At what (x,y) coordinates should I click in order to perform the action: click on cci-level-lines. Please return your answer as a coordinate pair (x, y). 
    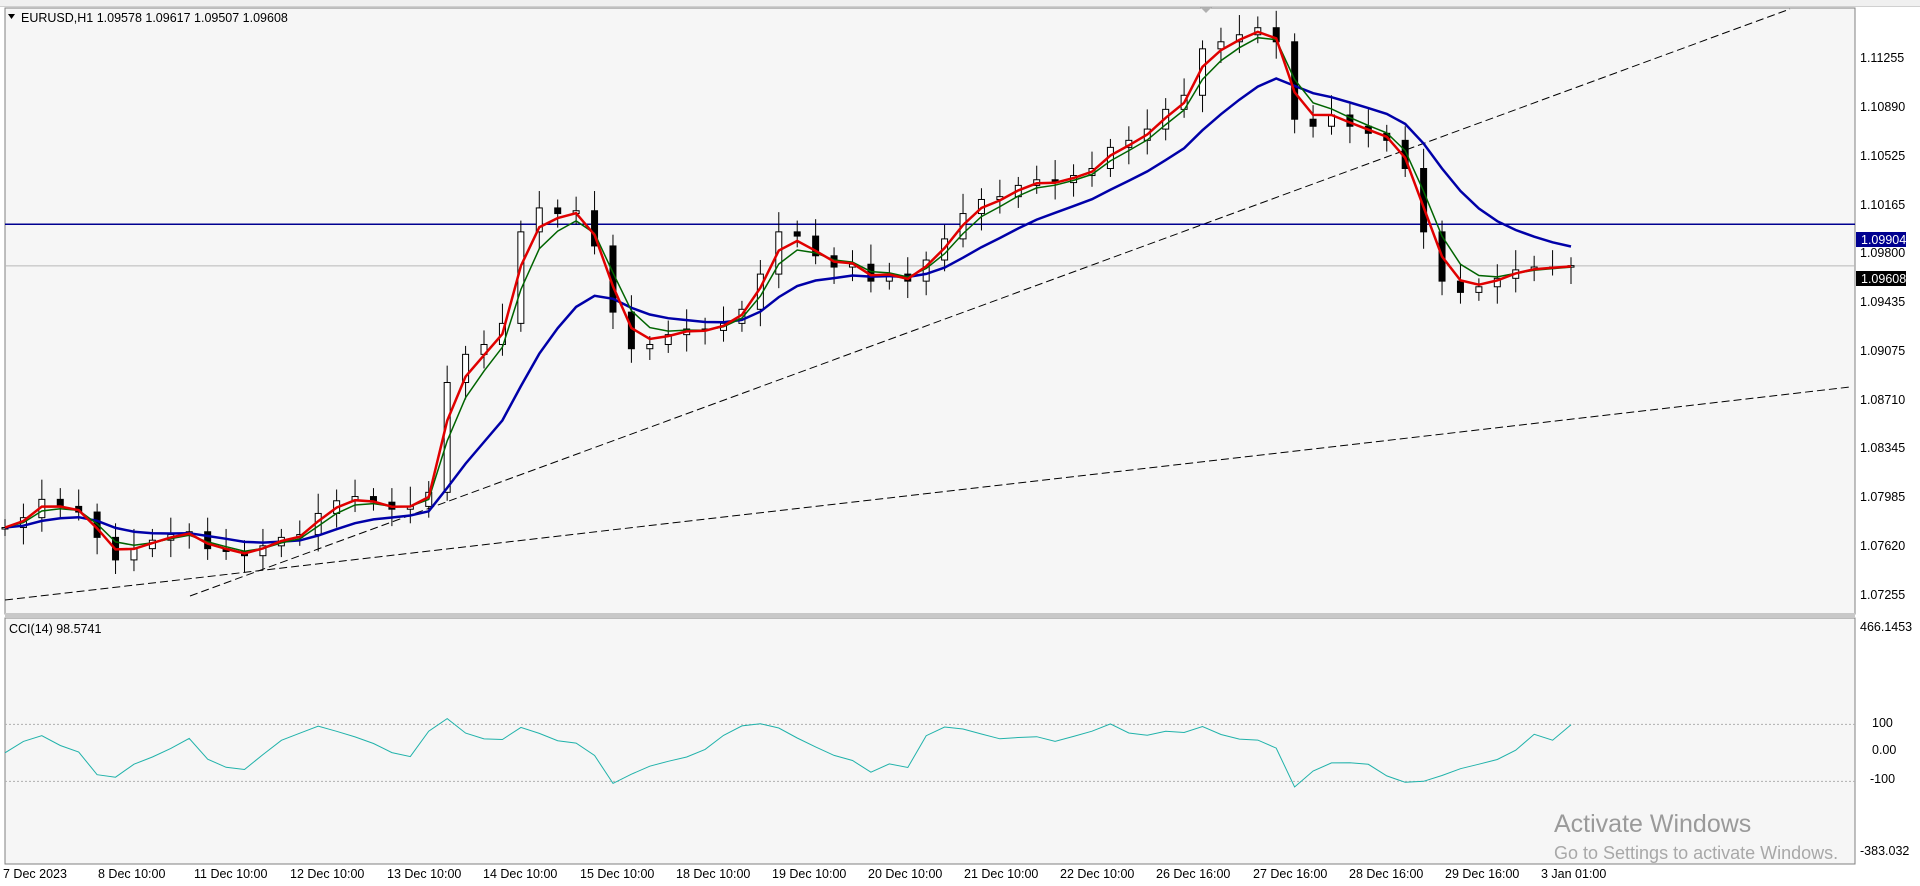
    Looking at the image, I should click on (930, 752).